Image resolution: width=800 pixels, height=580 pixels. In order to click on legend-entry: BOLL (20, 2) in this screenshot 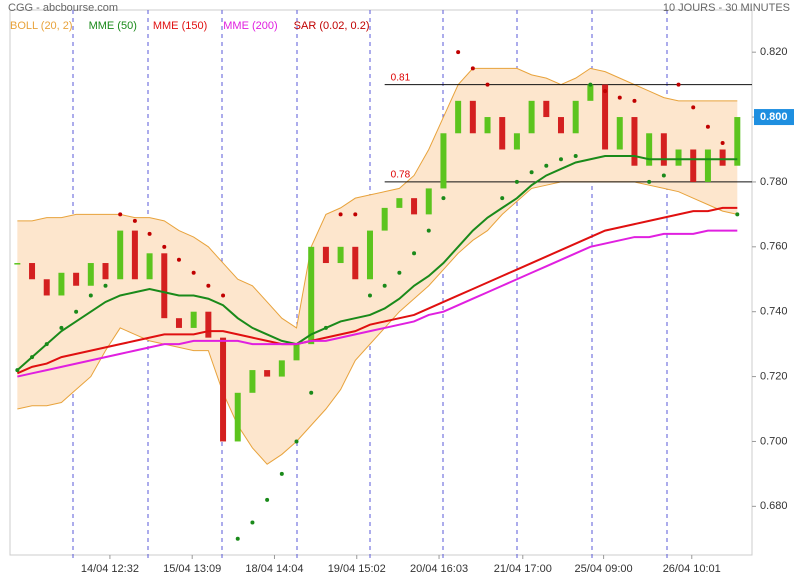, I will do `click(41, 26)`.